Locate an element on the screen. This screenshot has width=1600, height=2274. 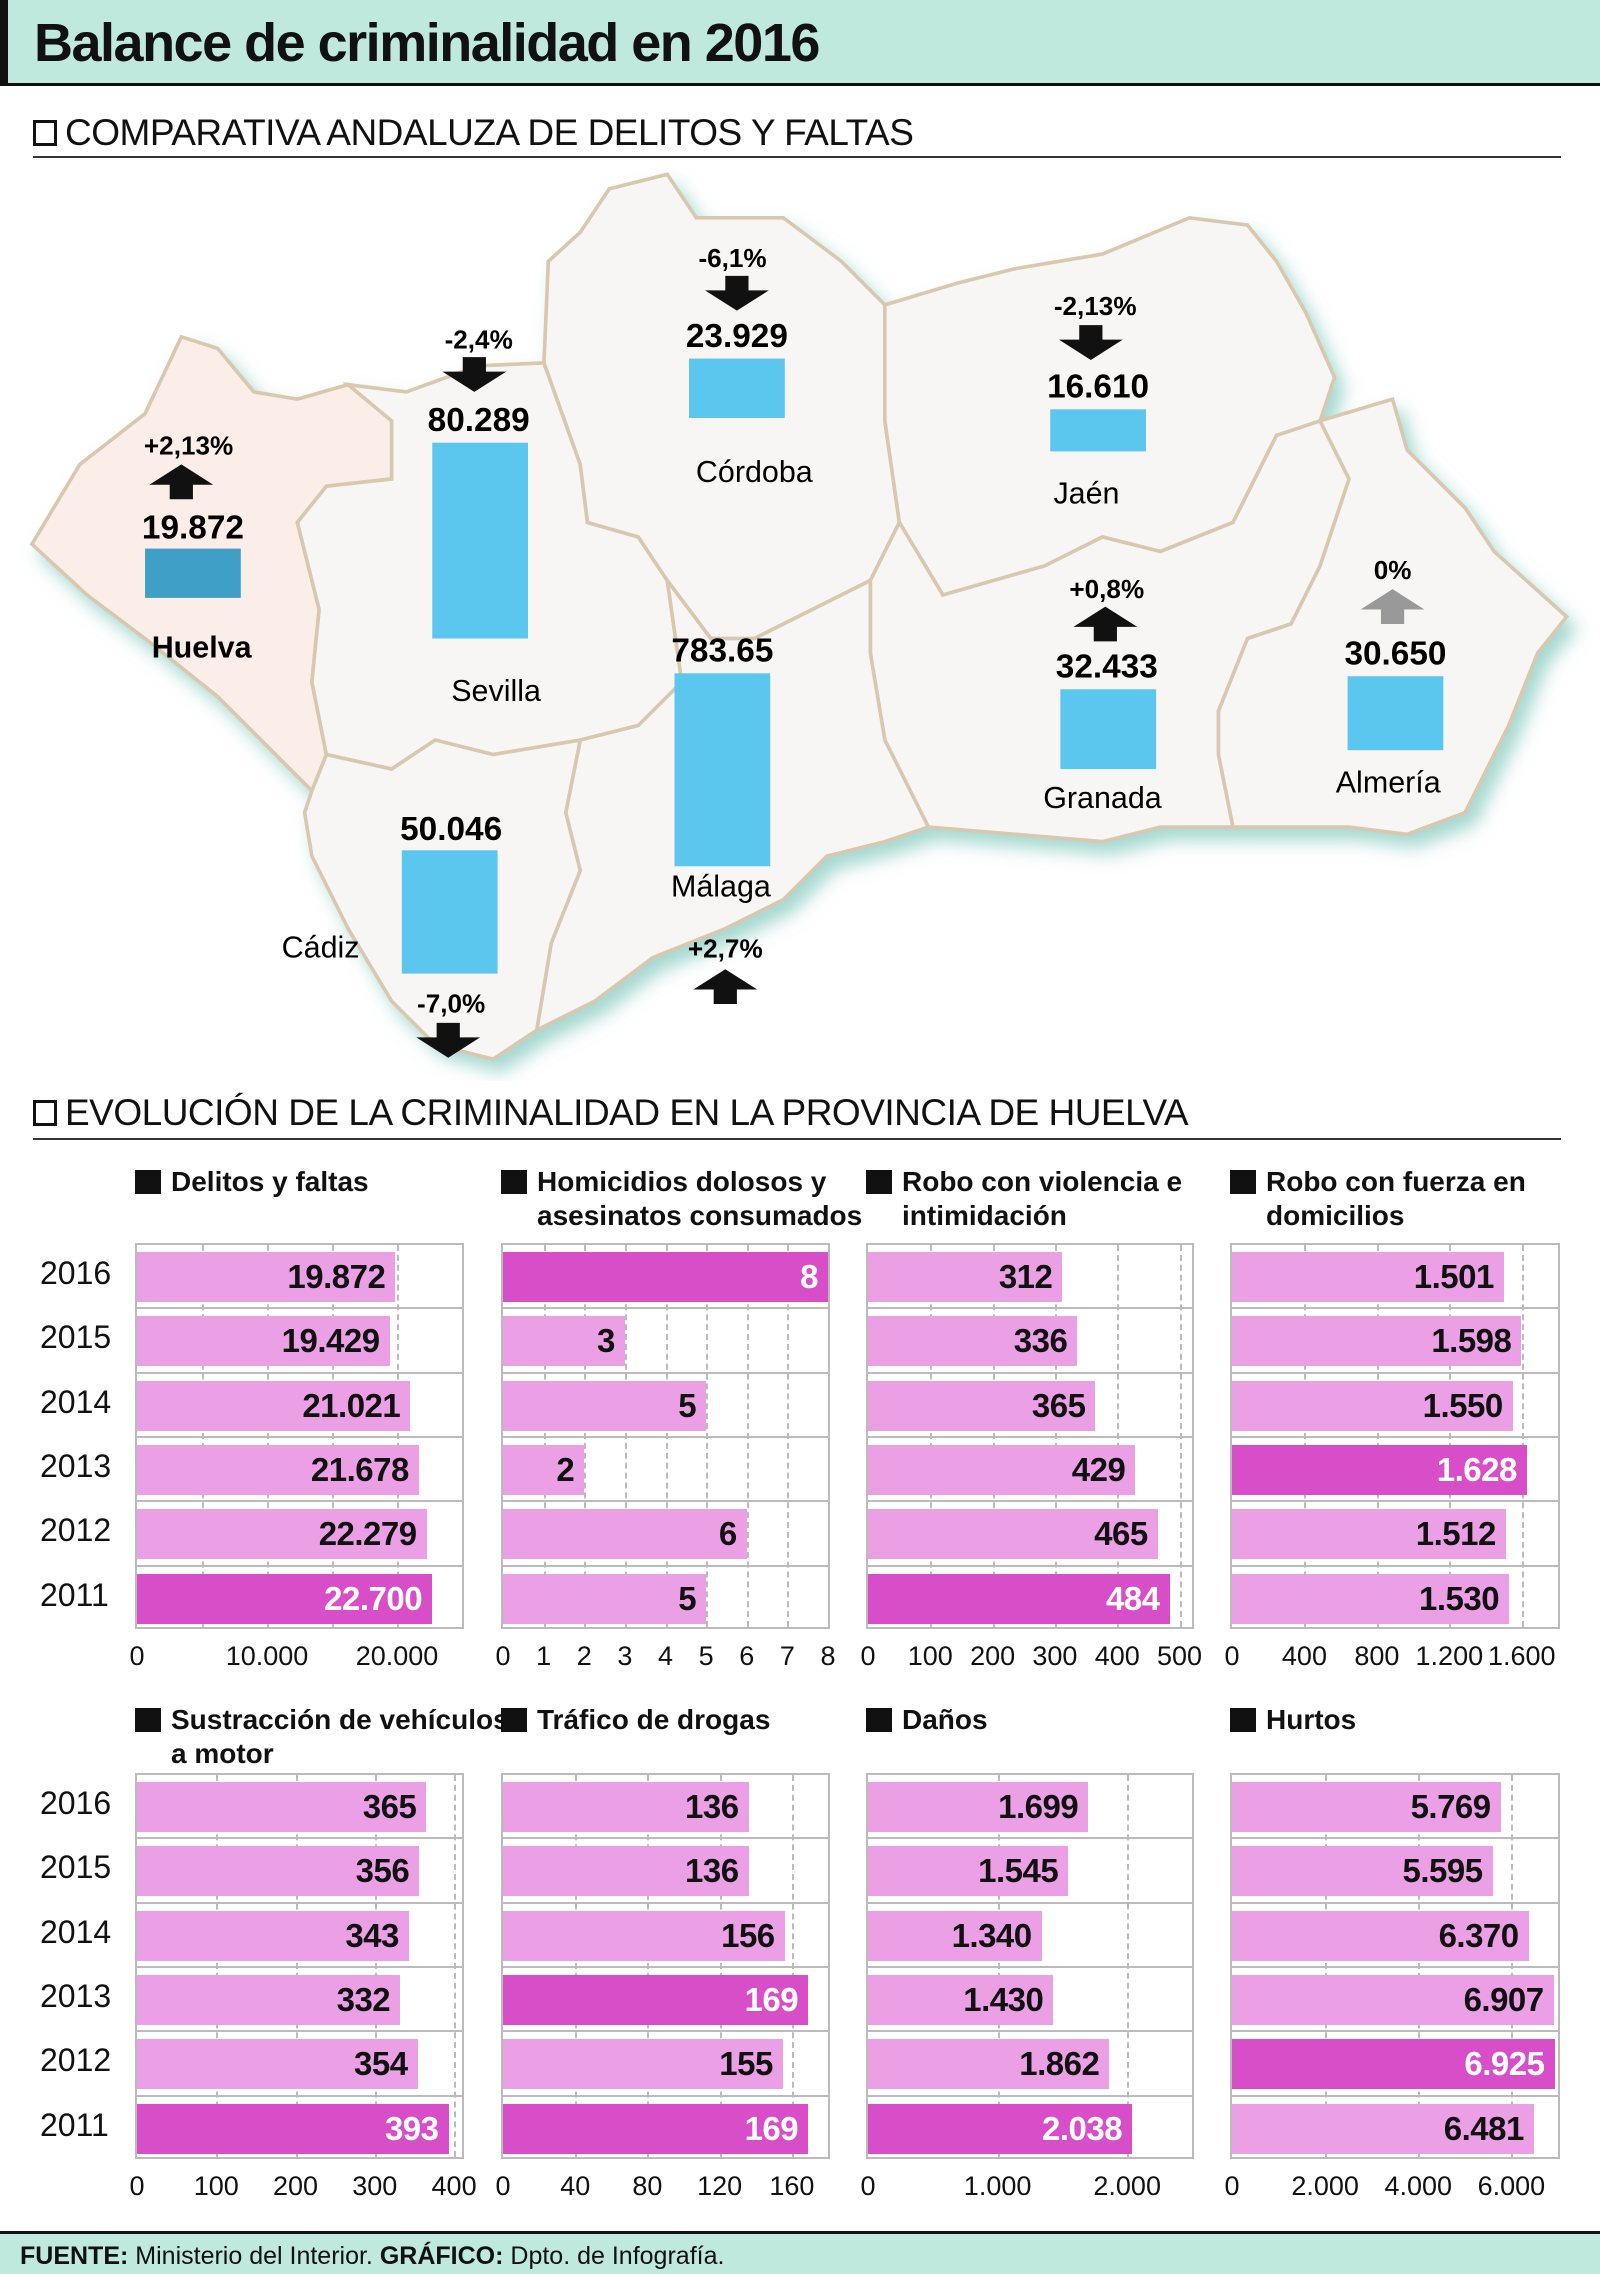
bar: 156 is located at coordinates (644, 1935).